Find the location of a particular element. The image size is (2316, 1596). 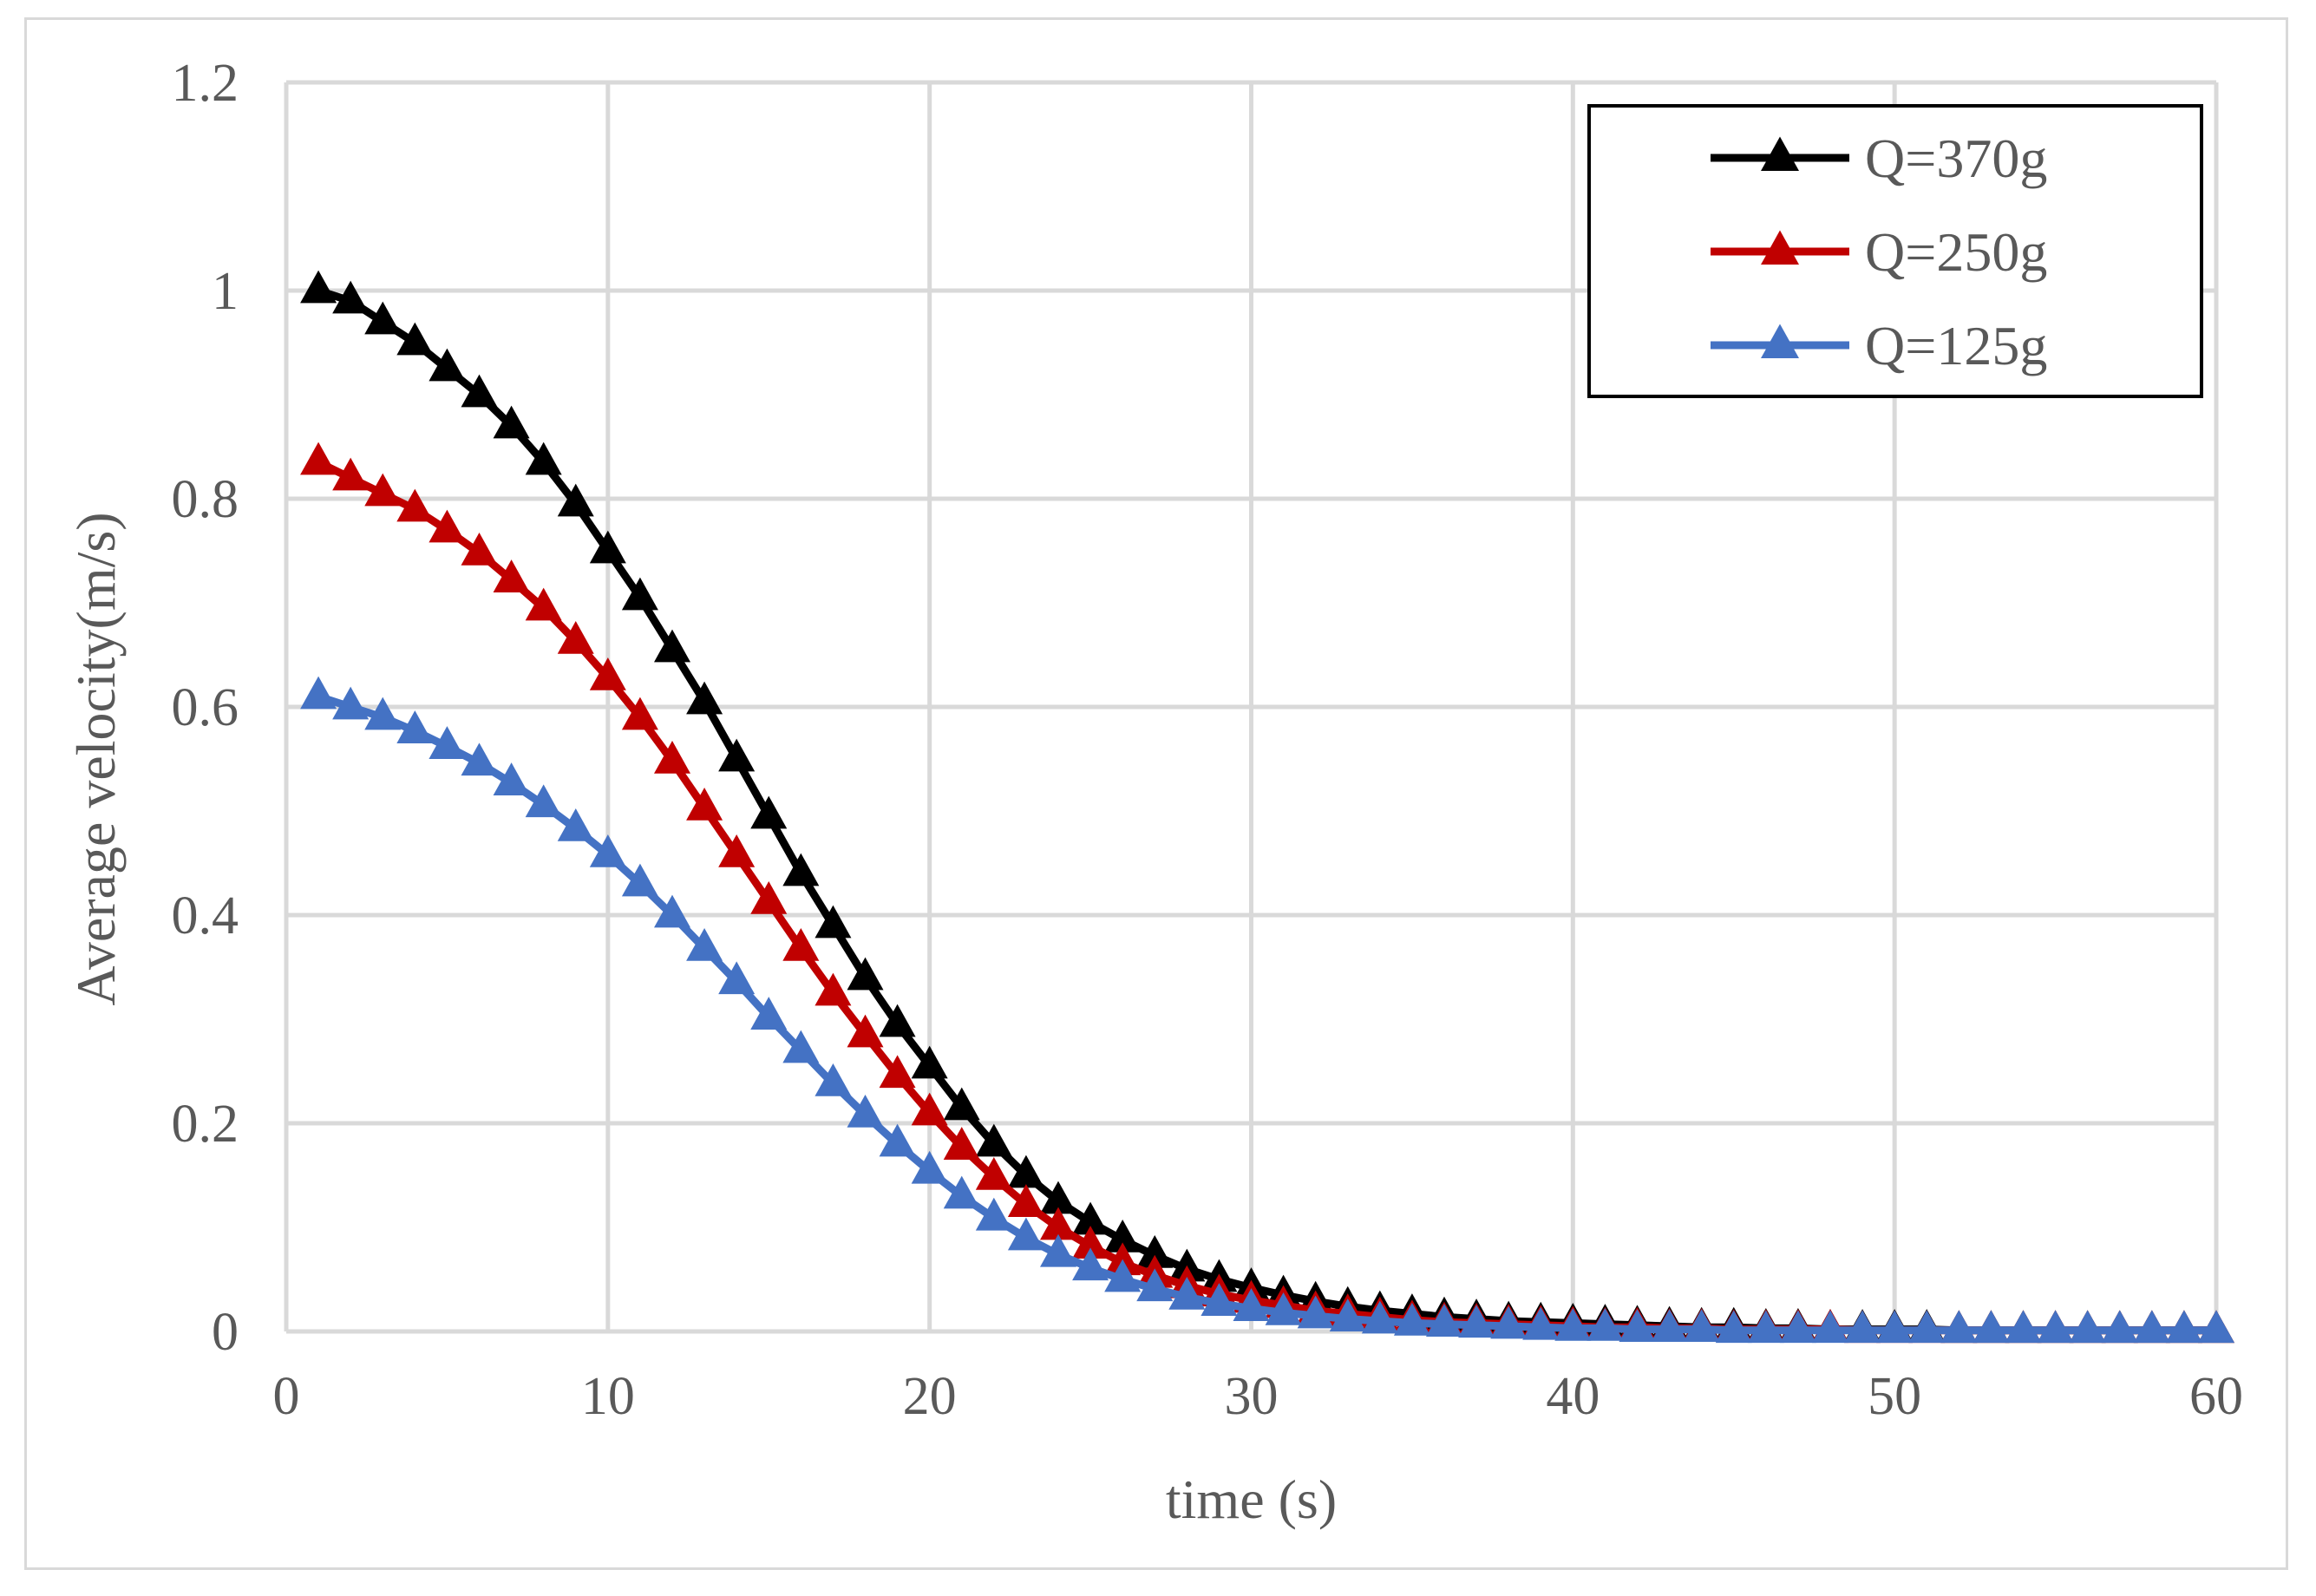

y-tick-labels: 0 0.2 0.4 0.6 0.8 1 1.2 is located at coordinates (206, 708).